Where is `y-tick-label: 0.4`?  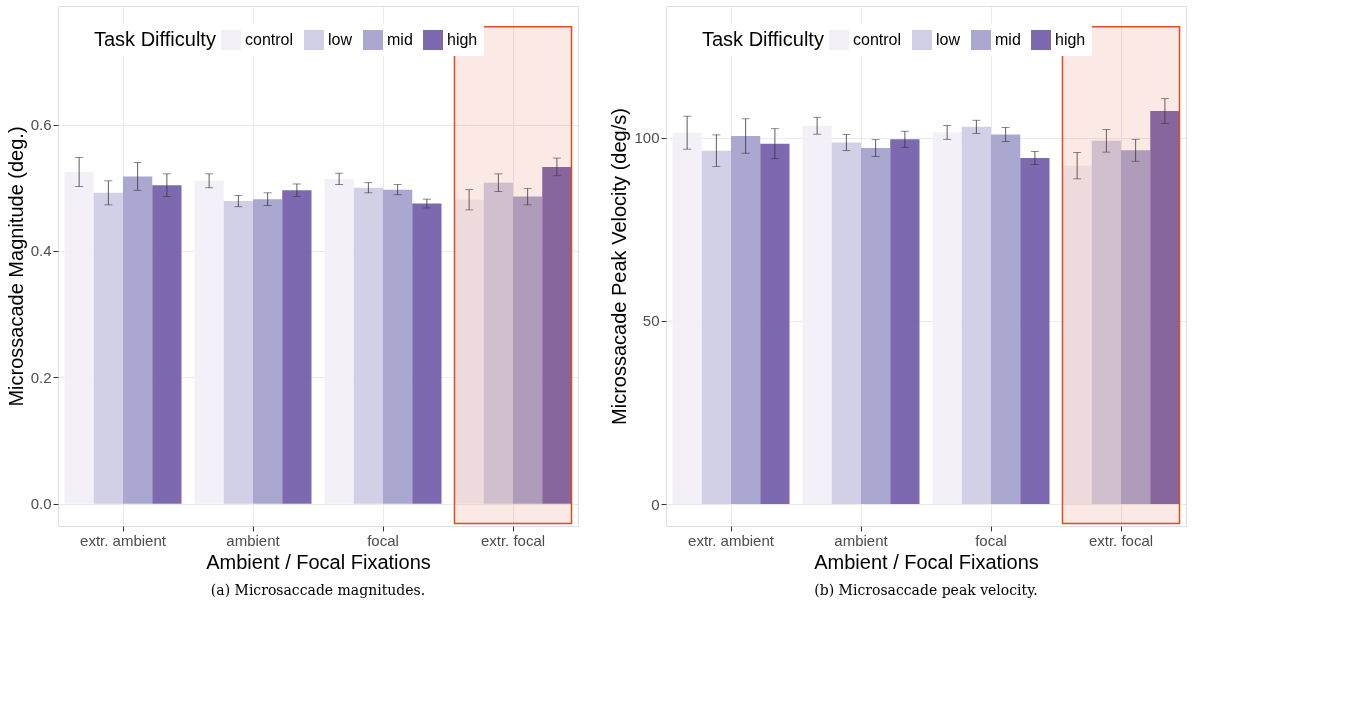
y-tick-label: 0.4 is located at coordinates (41, 251).